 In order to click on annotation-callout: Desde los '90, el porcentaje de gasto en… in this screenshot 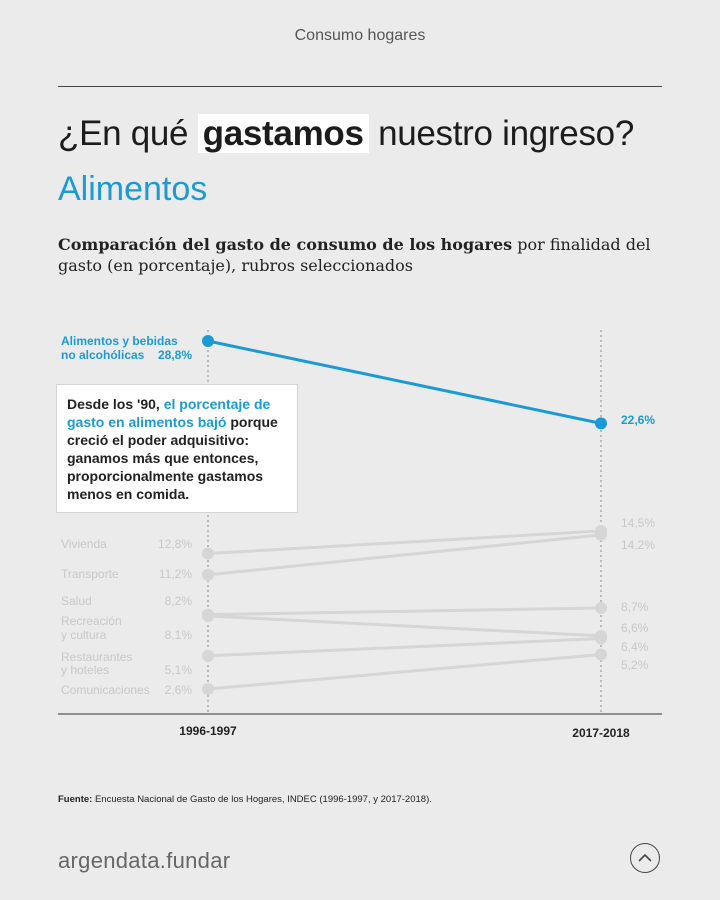, I will do `click(177, 448)`.